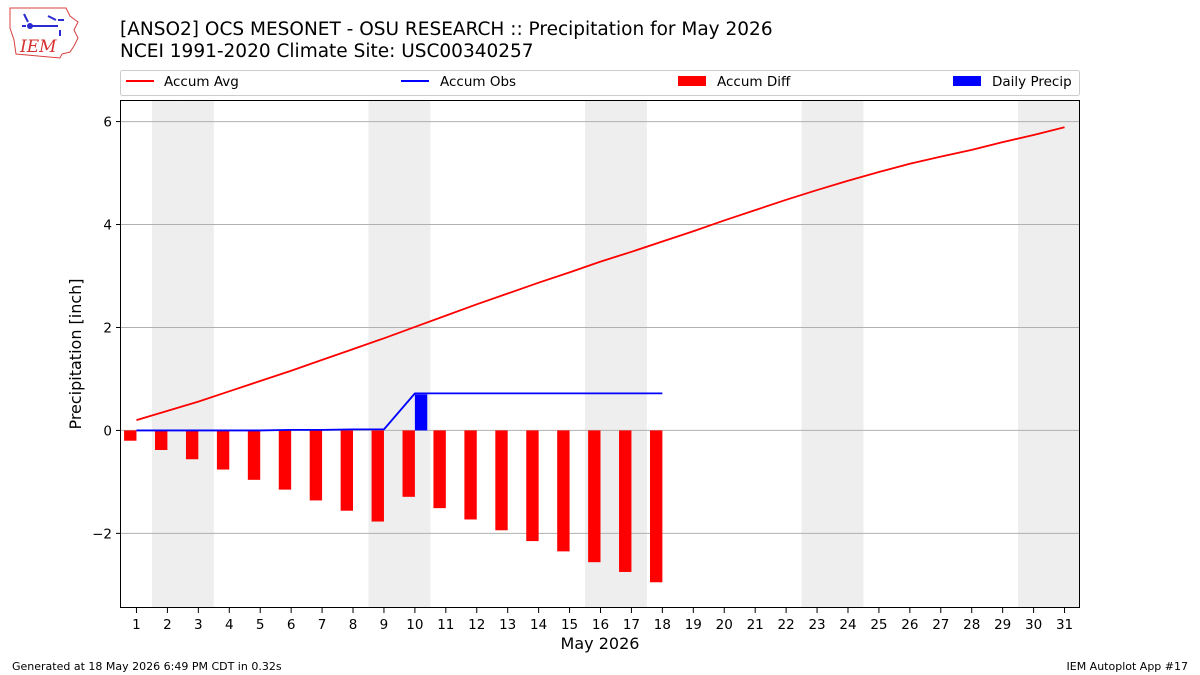 The height and width of the screenshot is (675, 1200). I want to click on x-tick-label: 21, so click(755, 625).